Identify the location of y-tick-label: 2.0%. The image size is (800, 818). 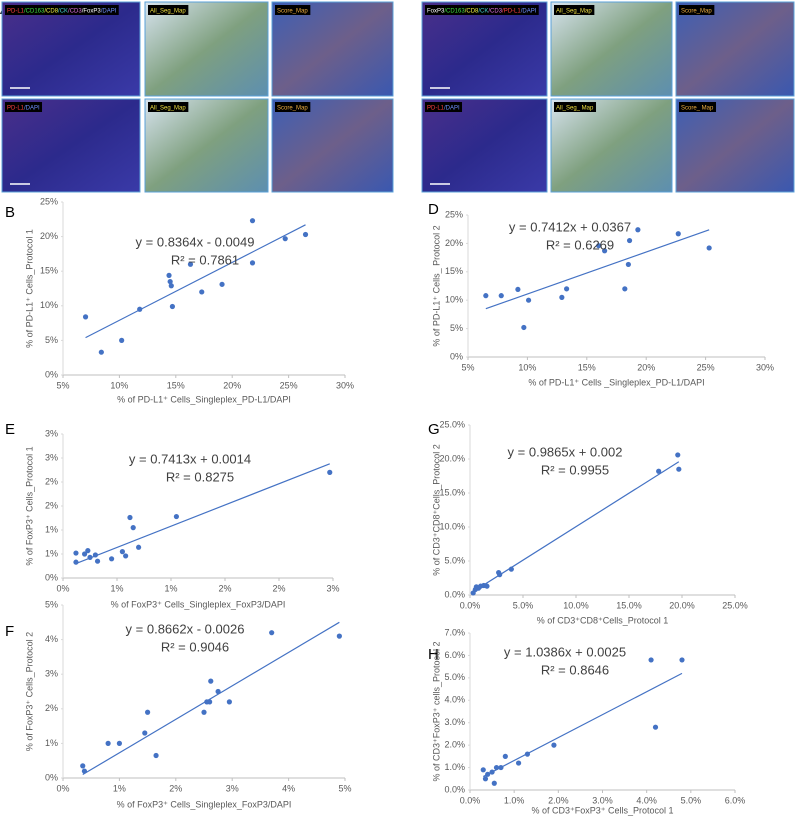
(454, 745).